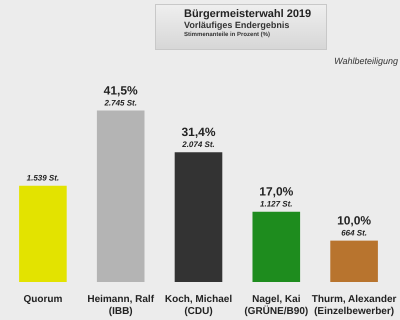 The width and height of the screenshot is (400, 320). Describe the element at coordinates (42, 299) in the screenshot. I see `x-tick-label: Quorum` at that location.